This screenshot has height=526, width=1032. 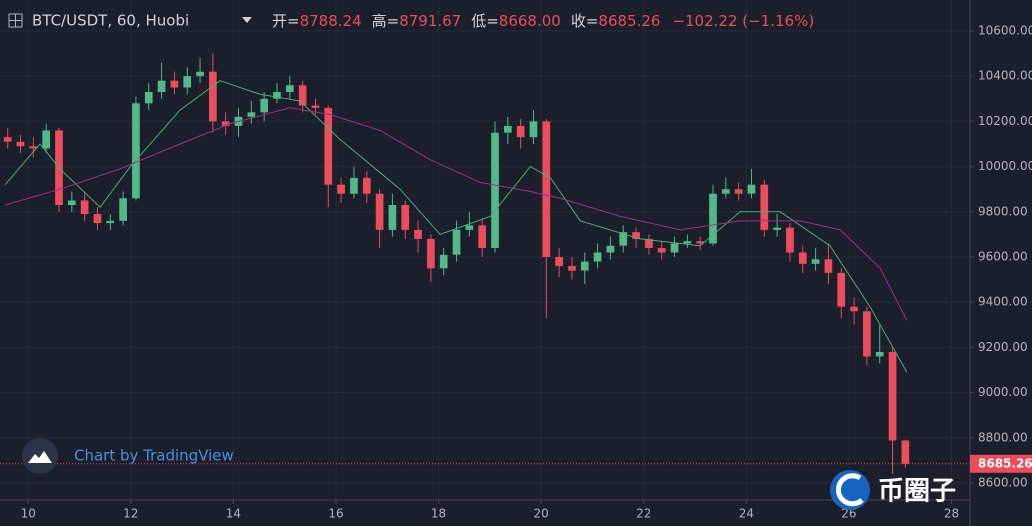 I want to click on attribution: Chart by TradingView, so click(x=154, y=456).